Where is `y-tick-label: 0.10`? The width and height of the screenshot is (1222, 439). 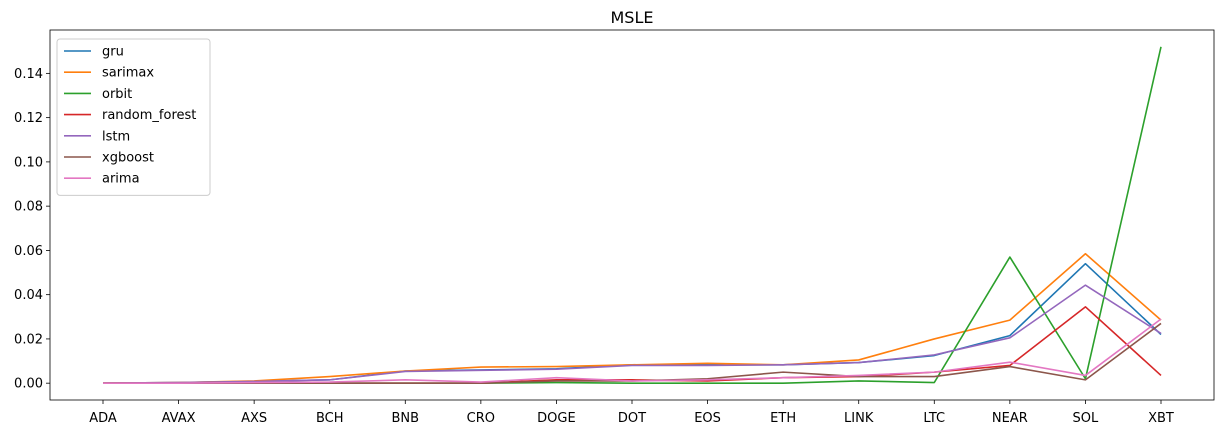
y-tick-label: 0.10 is located at coordinates (28, 162).